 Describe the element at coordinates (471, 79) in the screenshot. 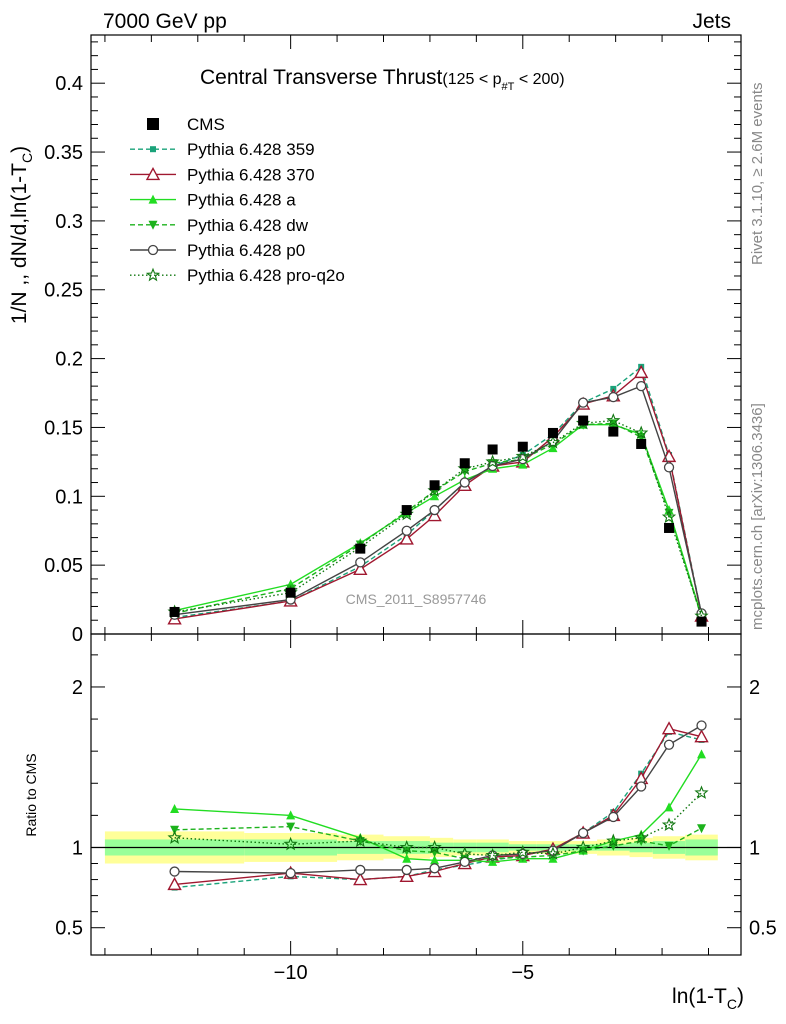

I see `plot-title-cut: (125 < p` at that location.